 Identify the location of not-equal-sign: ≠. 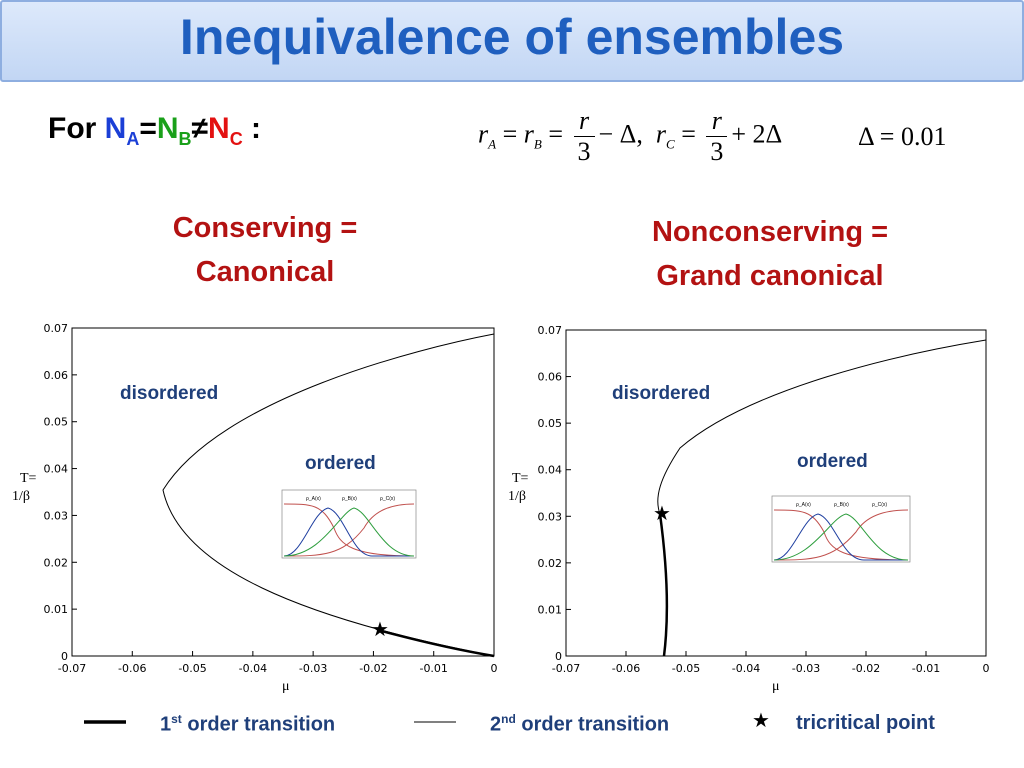
(200, 128).